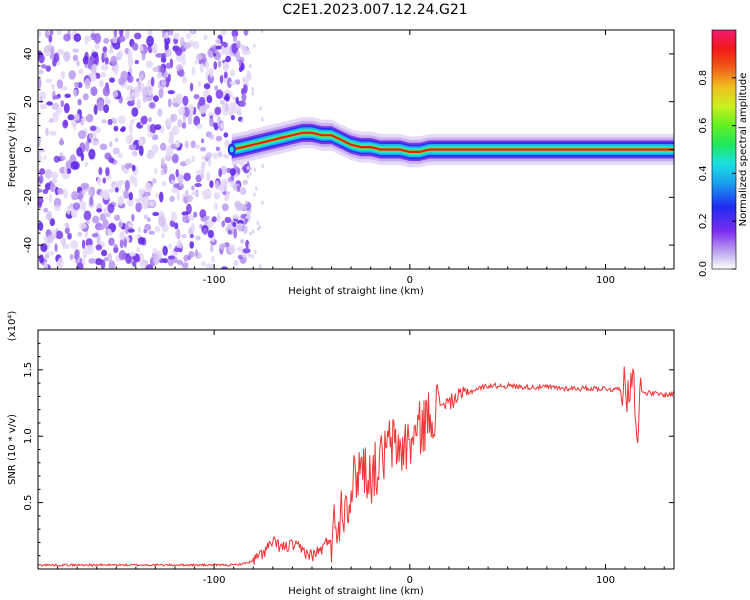  What do you see at coordinates (410, 580) in the screenshot?
I see `snr-x-tick-label: 0` at bounding box center [410, 580].